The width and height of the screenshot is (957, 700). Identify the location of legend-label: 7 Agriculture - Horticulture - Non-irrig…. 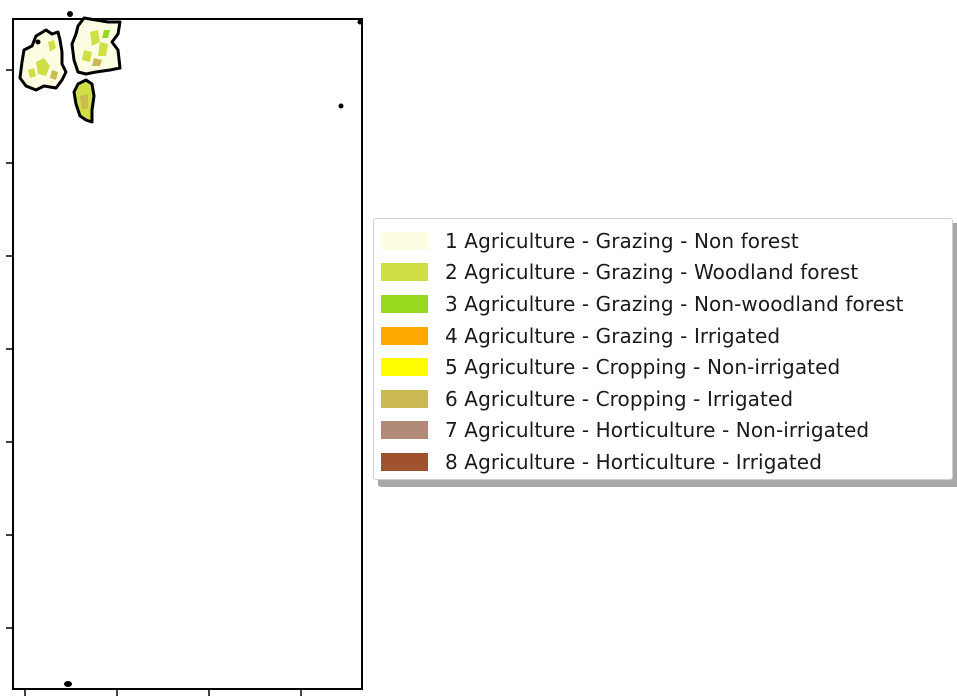
(657, 430).